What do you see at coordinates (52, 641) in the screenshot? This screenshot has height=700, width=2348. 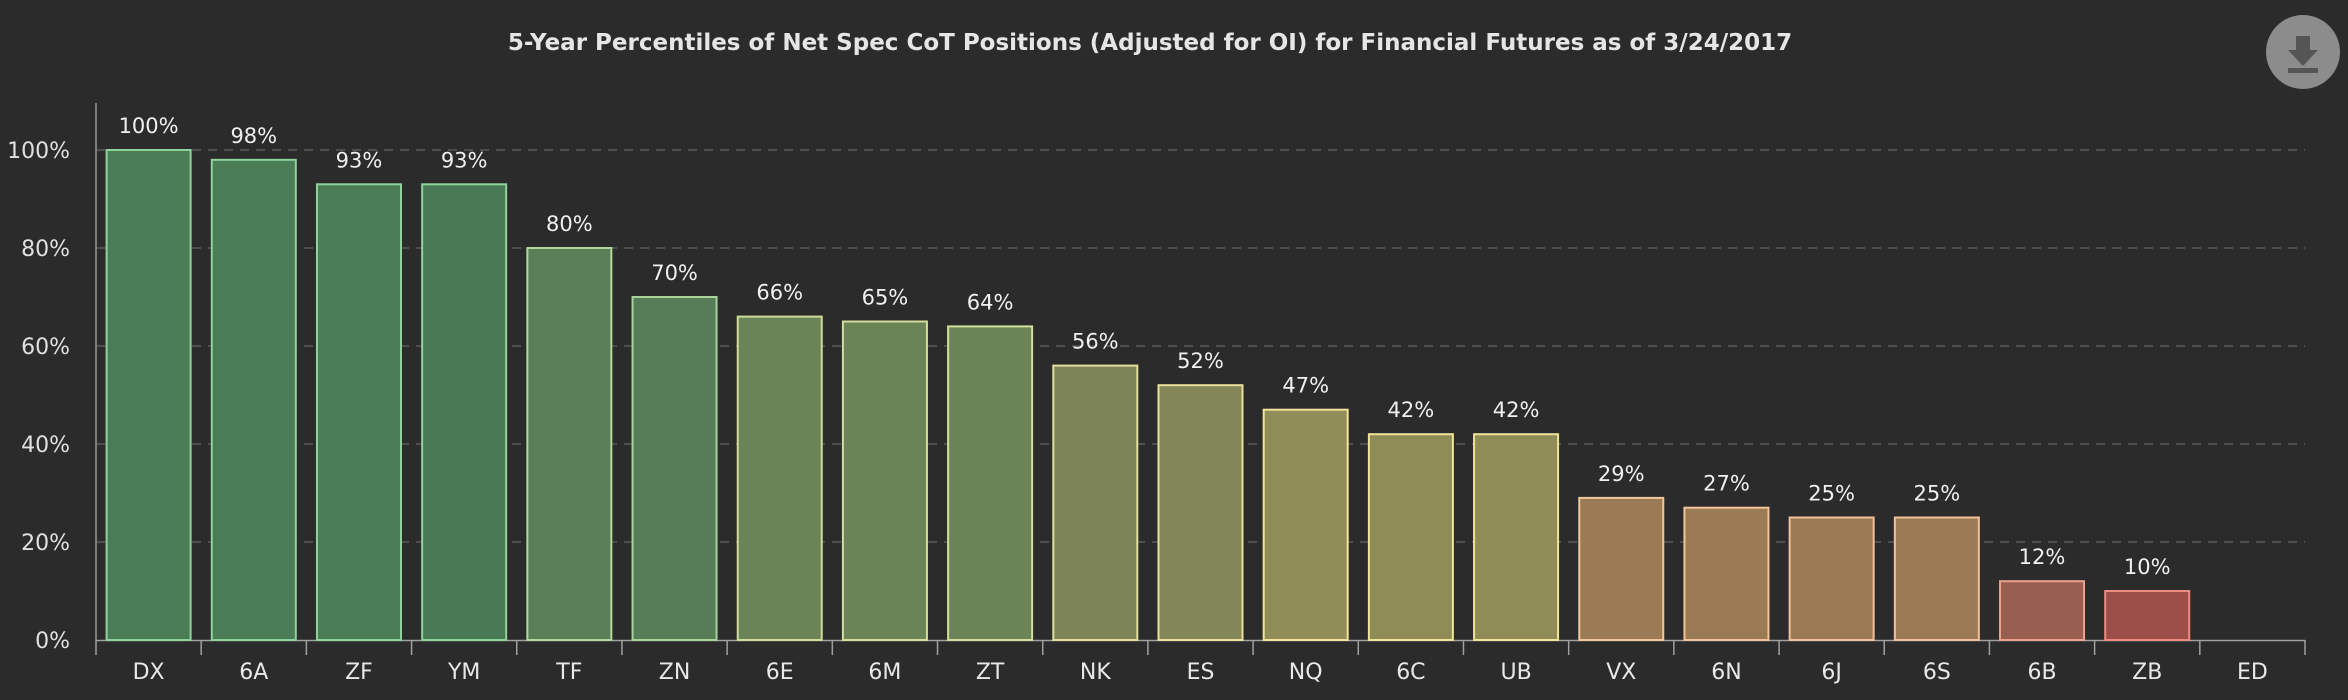 I see `y-tick-label: 0%` at bounding box center [52, 641].